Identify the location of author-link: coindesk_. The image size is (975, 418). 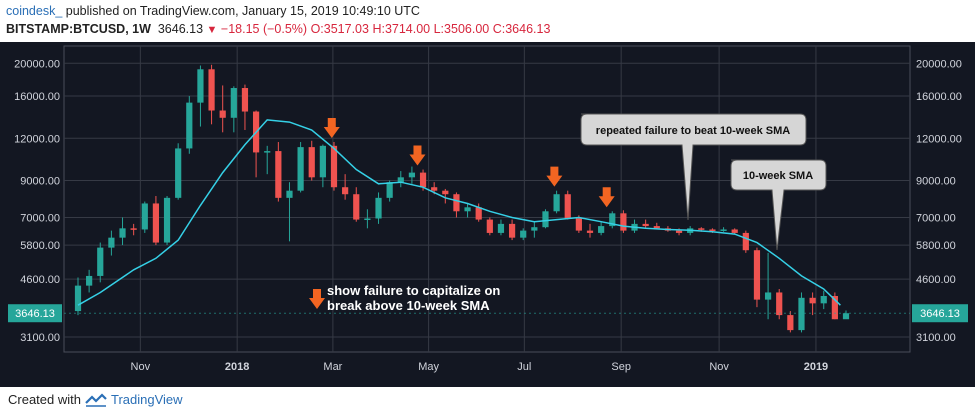
(34, 11).